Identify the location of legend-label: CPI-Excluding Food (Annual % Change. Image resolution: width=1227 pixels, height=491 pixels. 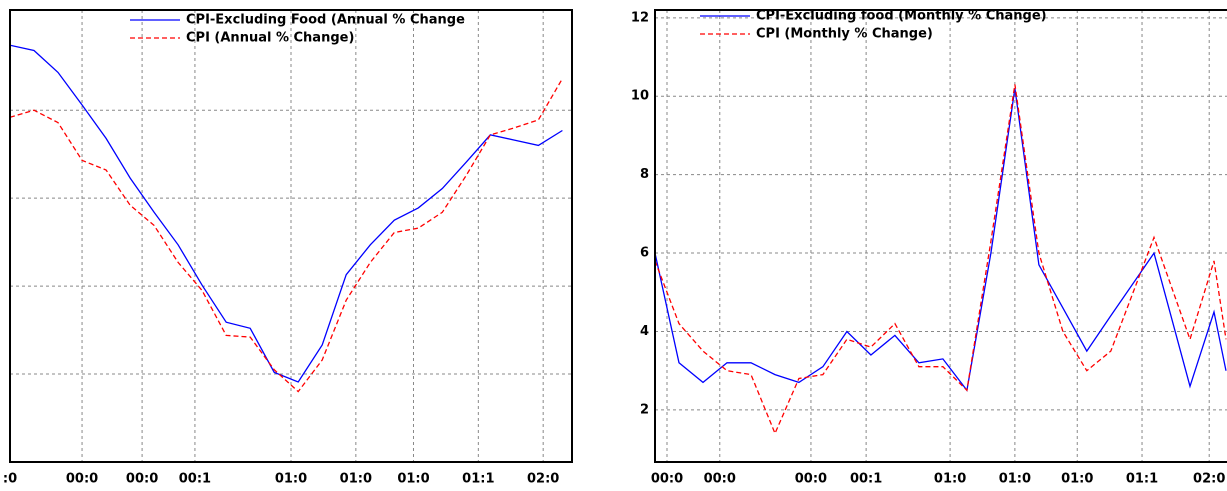
(325, 20).